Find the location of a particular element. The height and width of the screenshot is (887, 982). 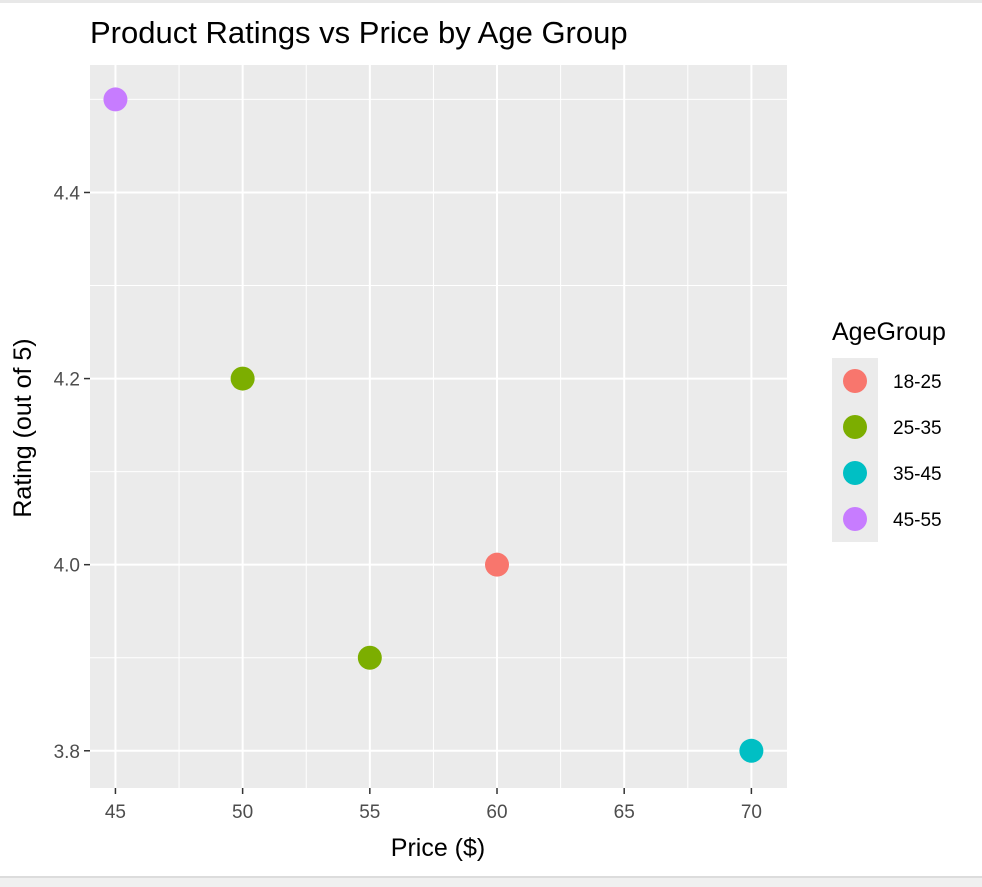

y-tick-label: 3.8 is located at coordinates (67, 752).